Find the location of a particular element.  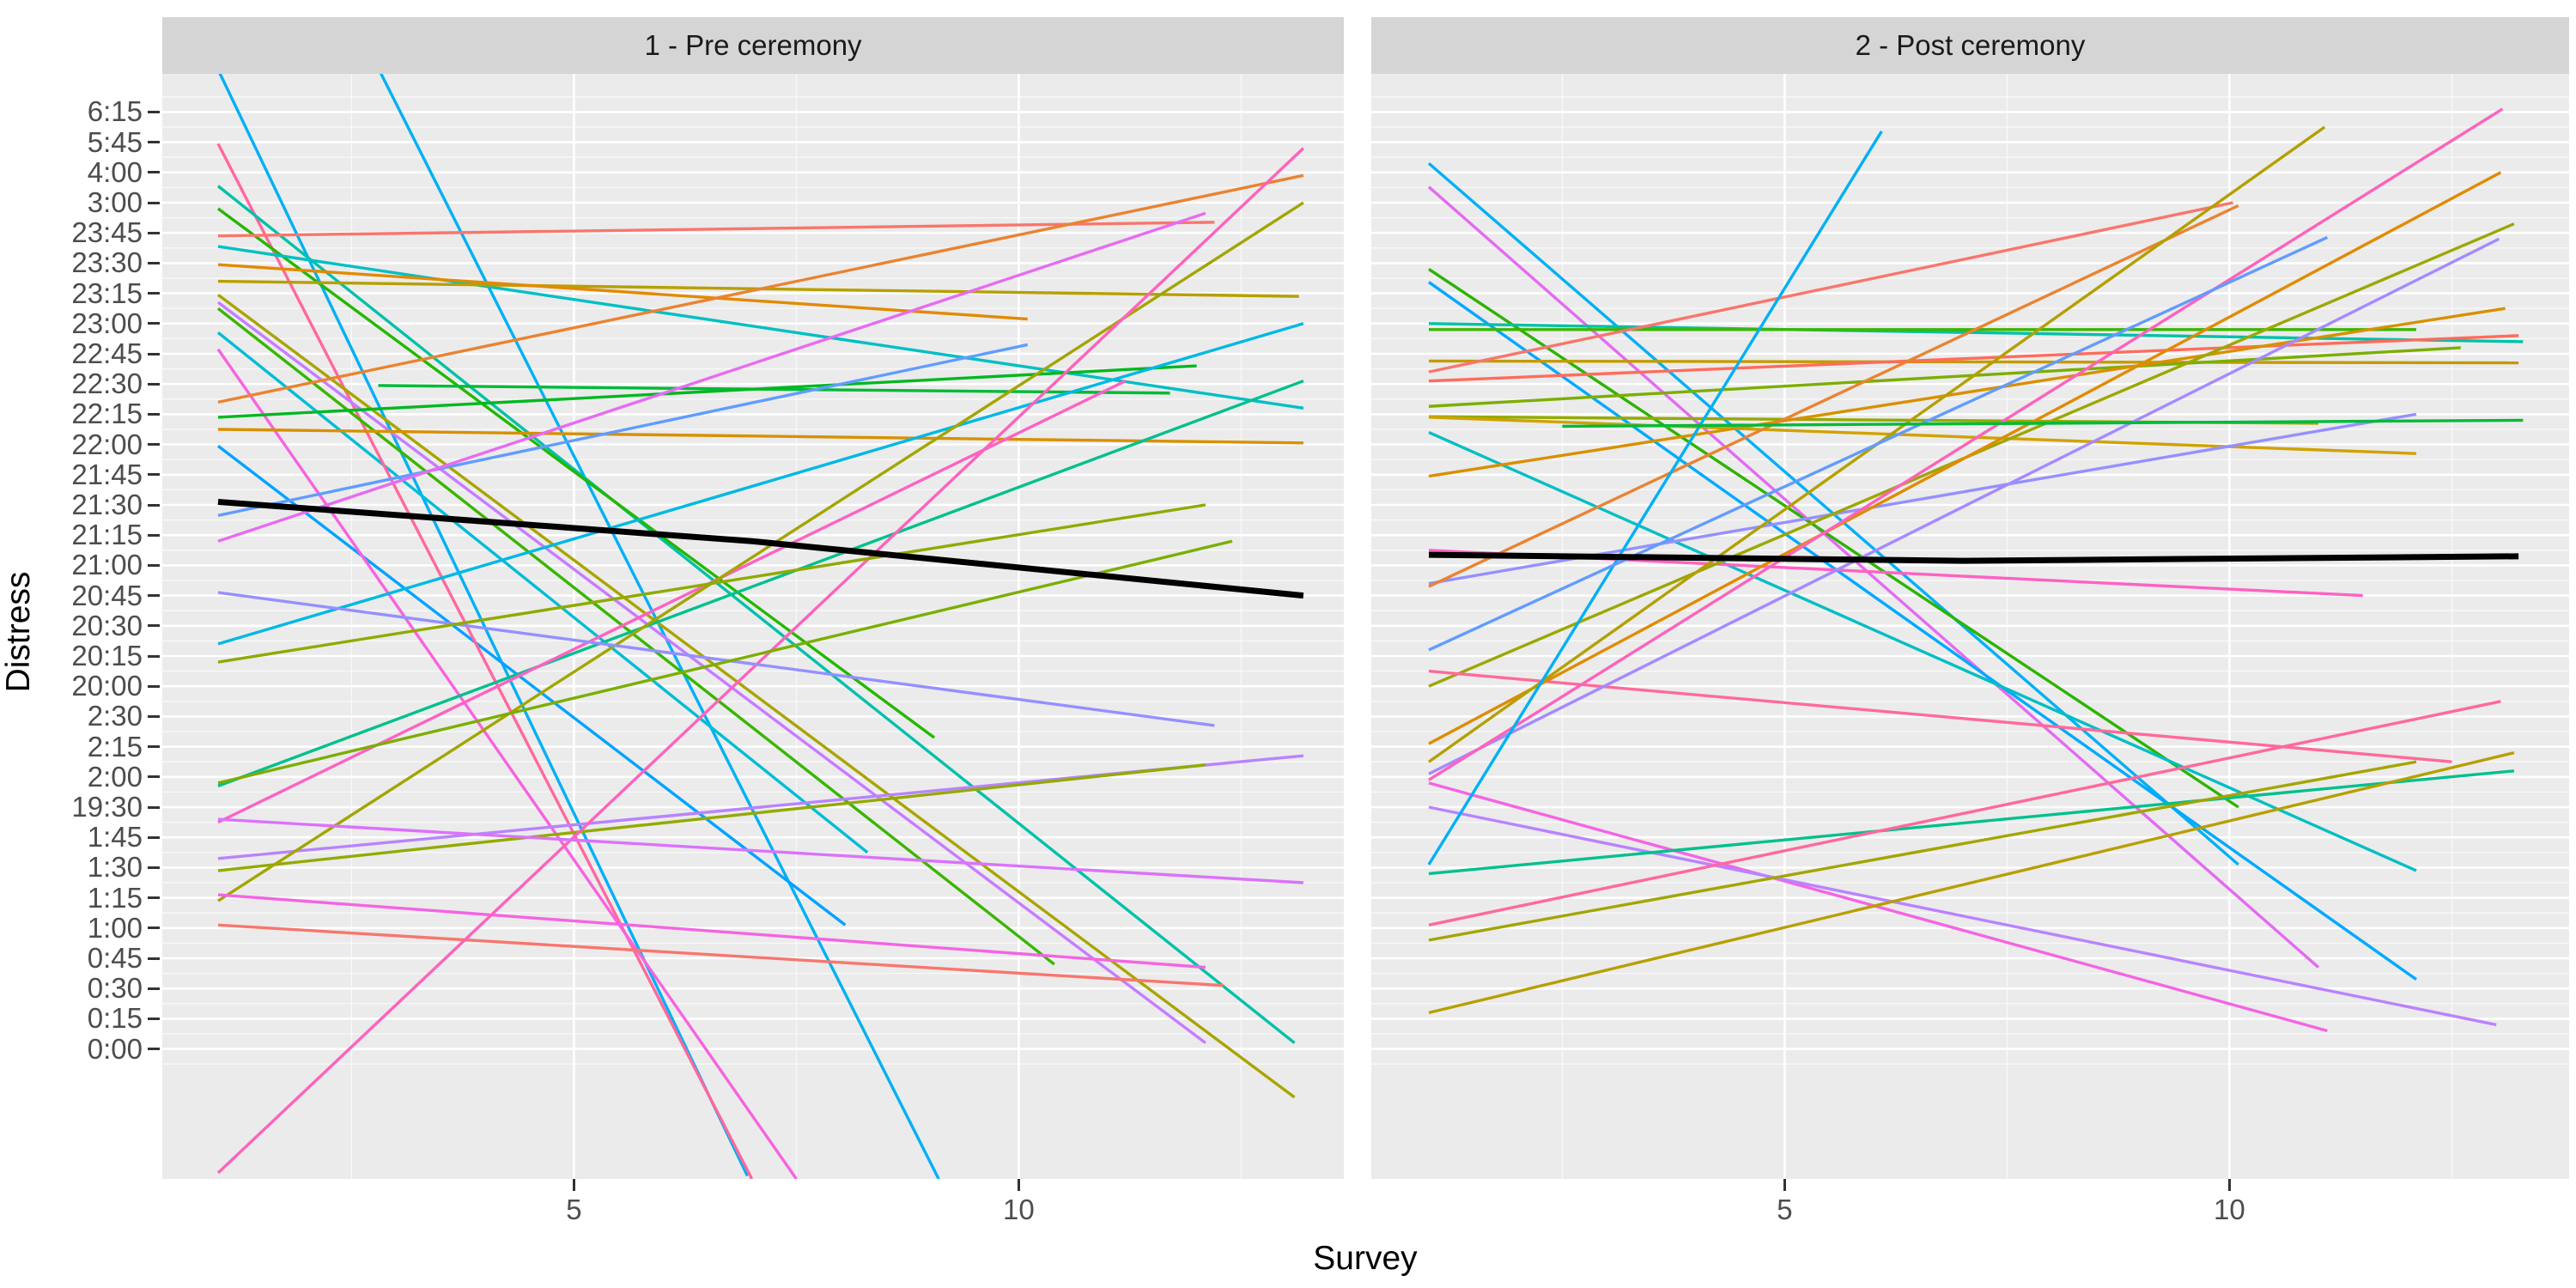

x-axis-title: Survey is located at coordinates (1365, 1258).